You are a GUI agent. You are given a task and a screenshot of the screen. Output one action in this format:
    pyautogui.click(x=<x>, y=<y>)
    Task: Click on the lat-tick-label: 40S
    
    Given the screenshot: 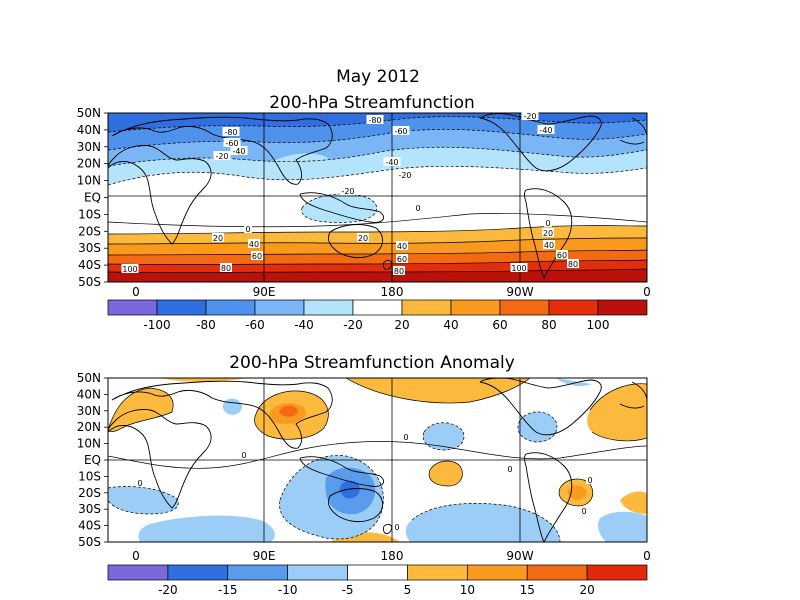 What is the action you would take?
    pyautogui.click(x=89, y=526)
    